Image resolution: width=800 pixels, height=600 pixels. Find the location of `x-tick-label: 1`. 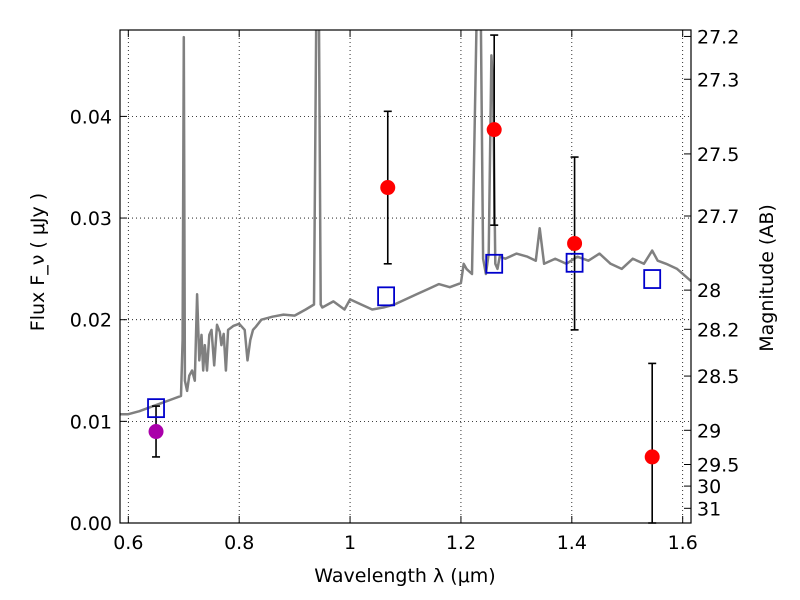

x-tick-label: 1 is located at coordinates (350, 543).